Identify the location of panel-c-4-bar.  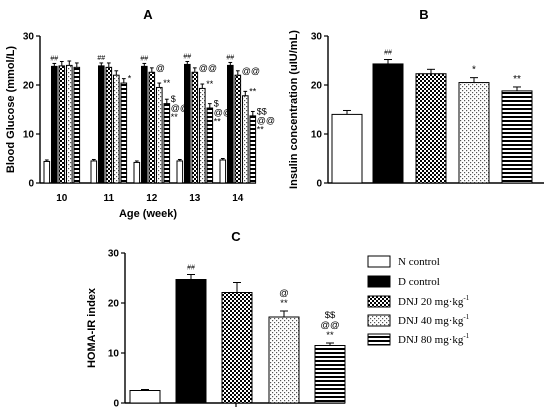
(330, 374).